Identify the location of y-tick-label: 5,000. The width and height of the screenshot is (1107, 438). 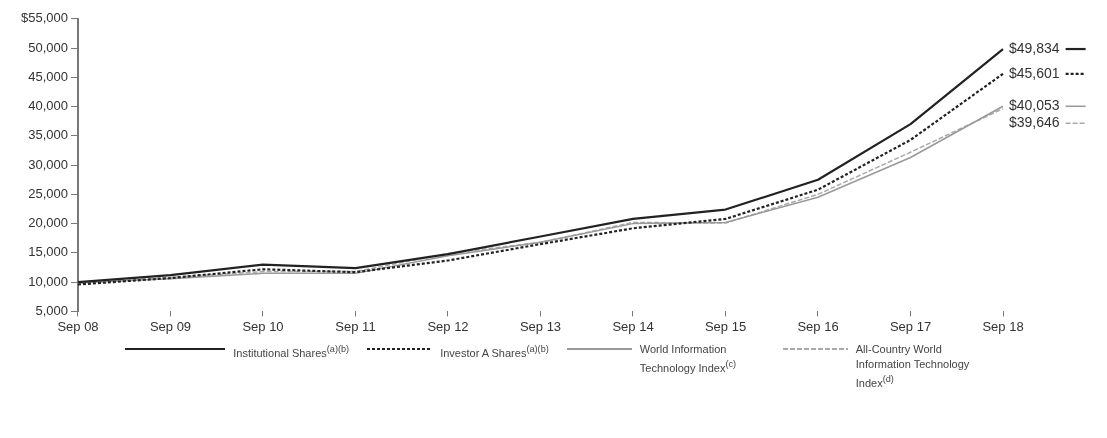
(51, 310).